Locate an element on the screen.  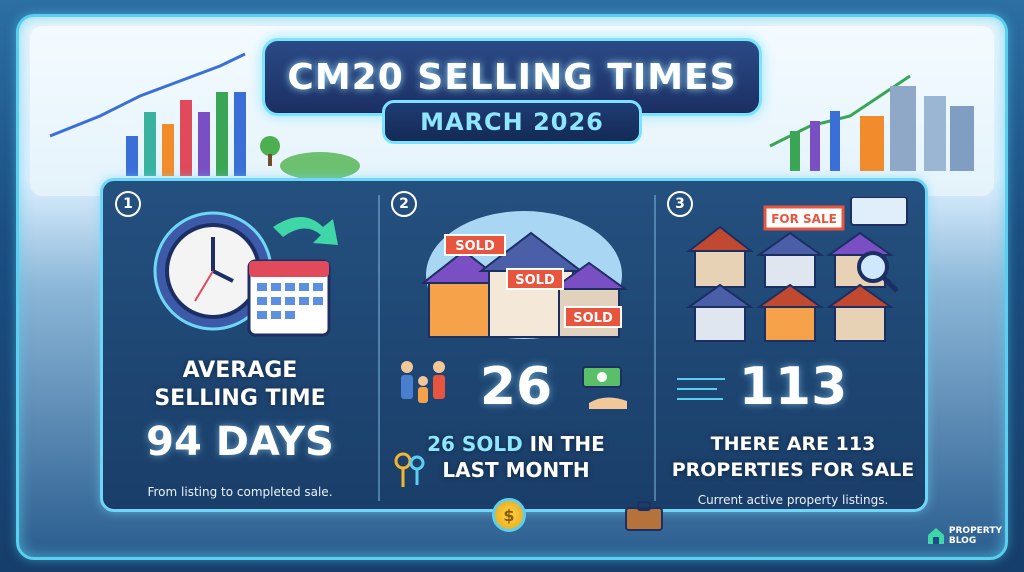
sold-count-stat: 26 is located at coordinates (516, 387).